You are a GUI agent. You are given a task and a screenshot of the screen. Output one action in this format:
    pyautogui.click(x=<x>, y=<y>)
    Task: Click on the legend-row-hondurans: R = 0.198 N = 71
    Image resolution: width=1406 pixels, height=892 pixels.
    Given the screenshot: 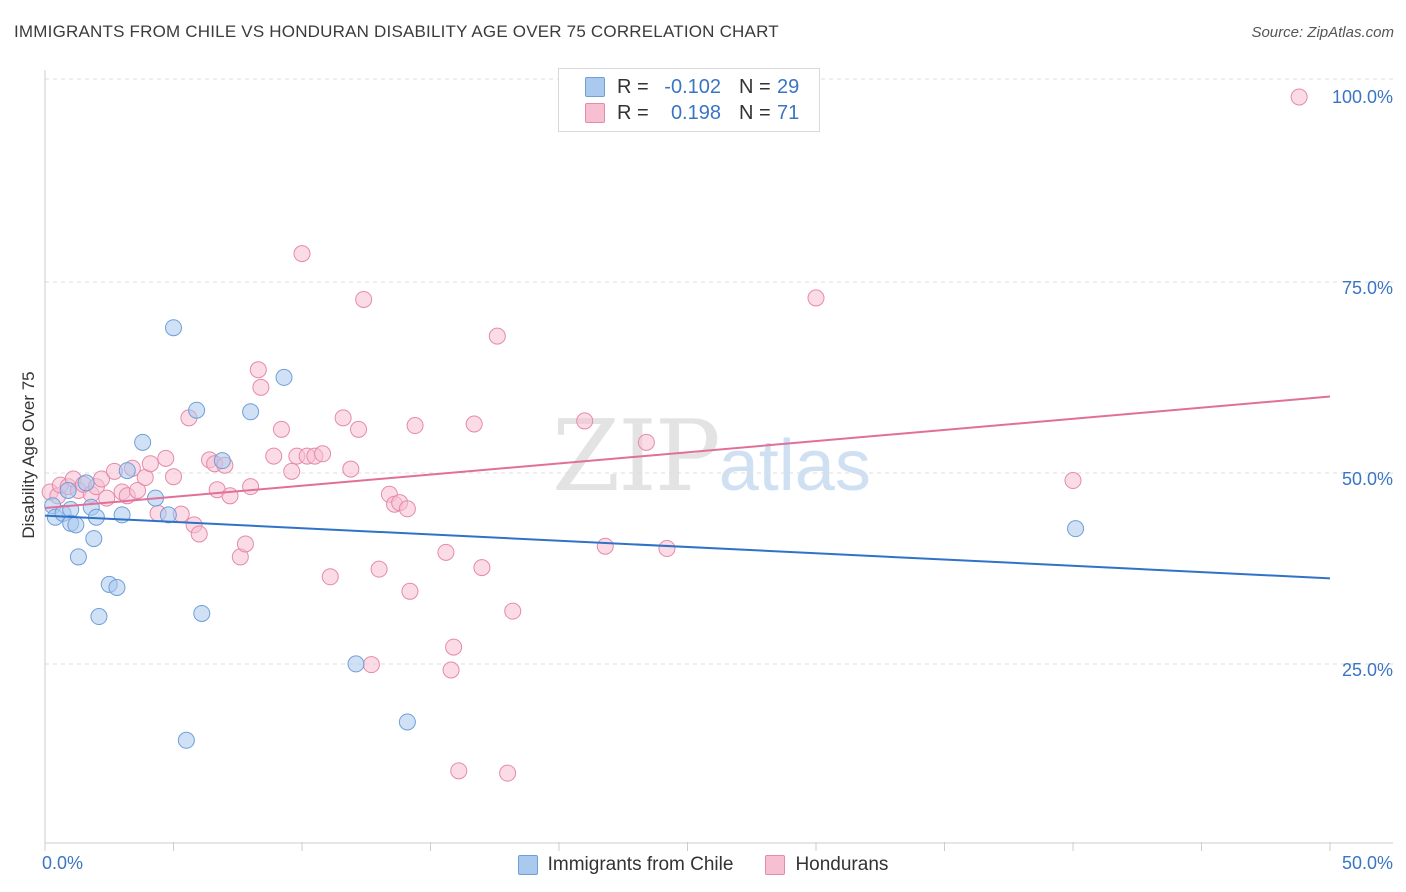 What is the action you would take?
    pyautogui.click(x=701, y=113)
    